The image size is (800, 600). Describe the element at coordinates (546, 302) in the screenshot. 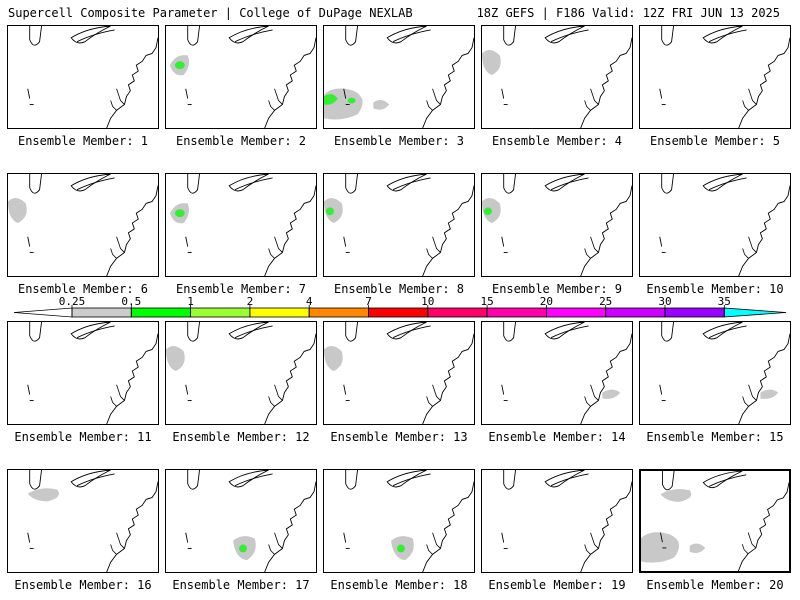

I see `colorbar-tick-label: 20` at that location.